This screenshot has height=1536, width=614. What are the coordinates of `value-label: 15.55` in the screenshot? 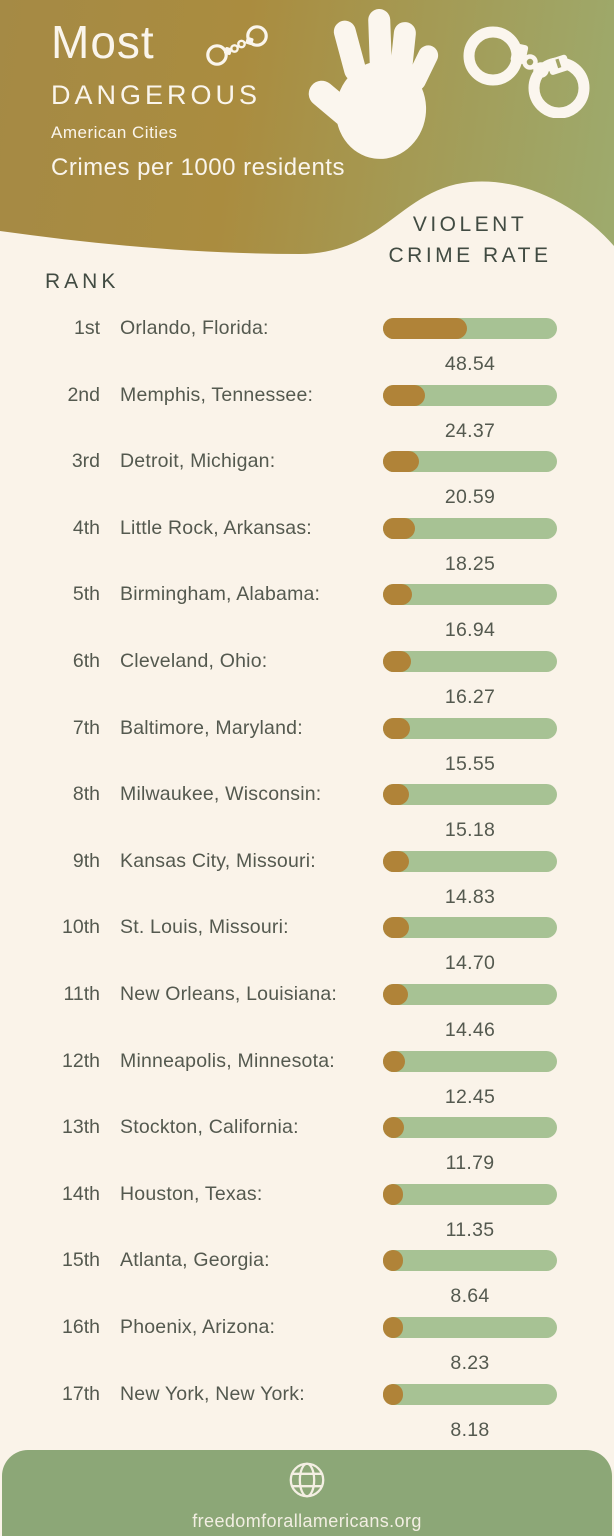 It's located at (470, 763).